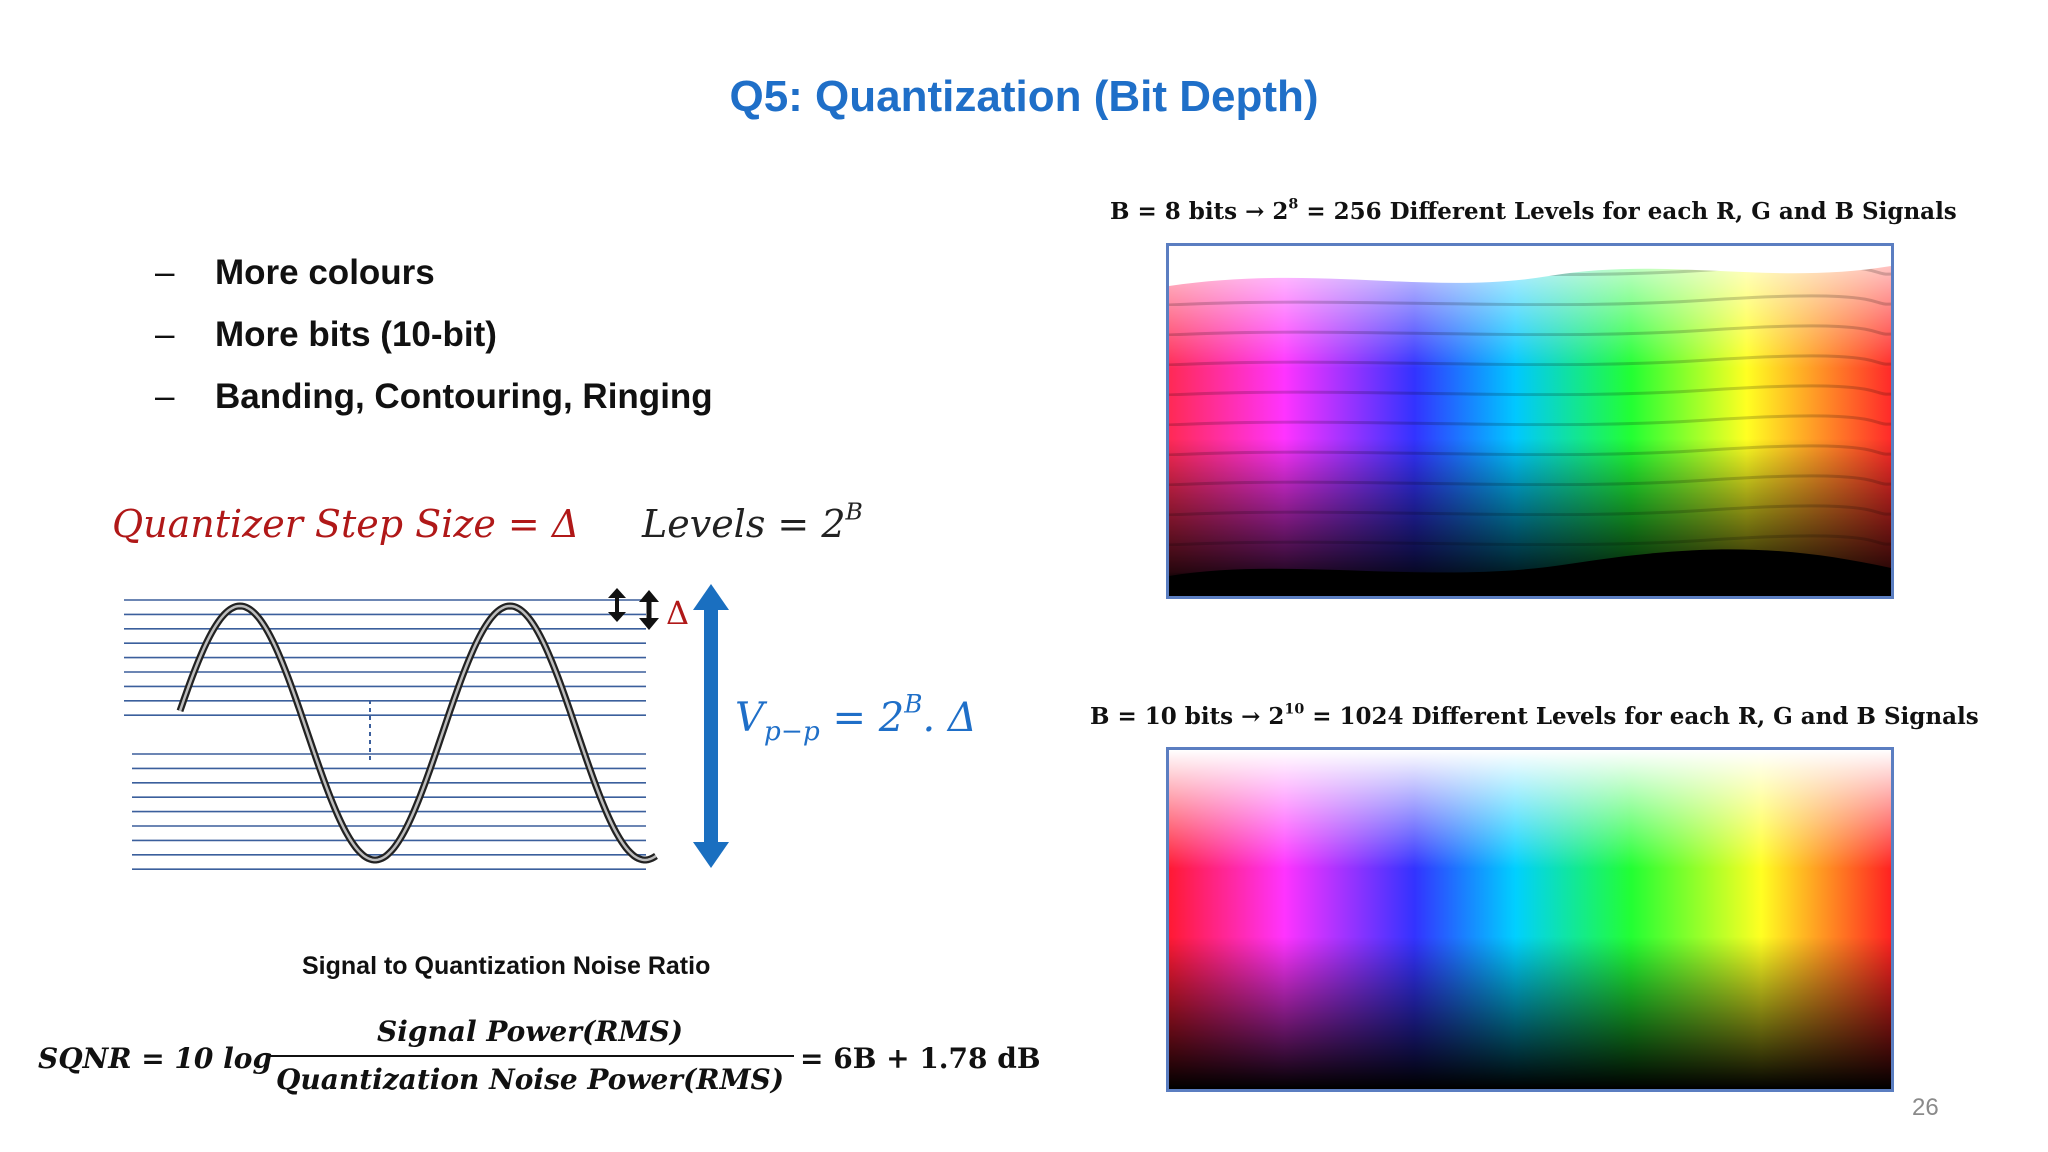 This screenshot has width=2048, height=1152. What do you see at coordinates (749, 718) in the screenshot?
I see `vpp-prefix: V` at bounding box center [749, 718].